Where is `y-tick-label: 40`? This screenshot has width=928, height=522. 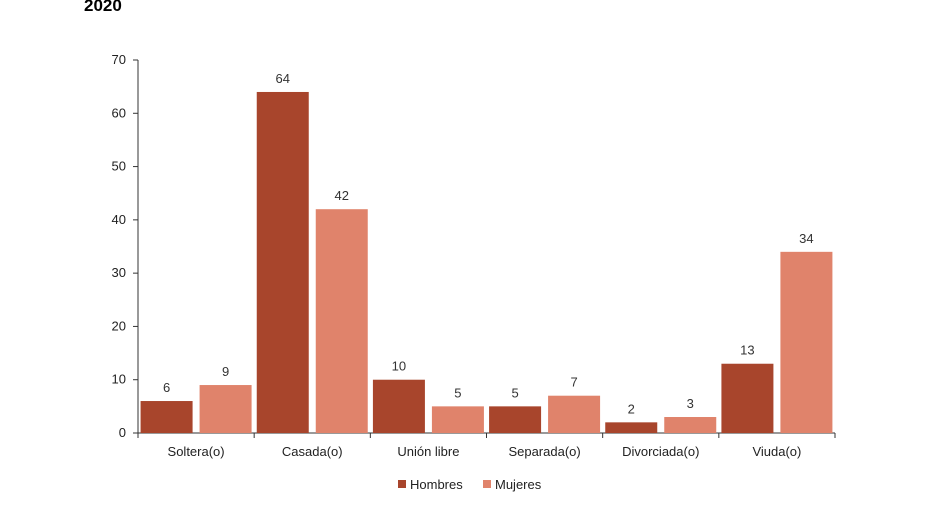
y-tick-label: 40 is located at coordinates (119, 219).